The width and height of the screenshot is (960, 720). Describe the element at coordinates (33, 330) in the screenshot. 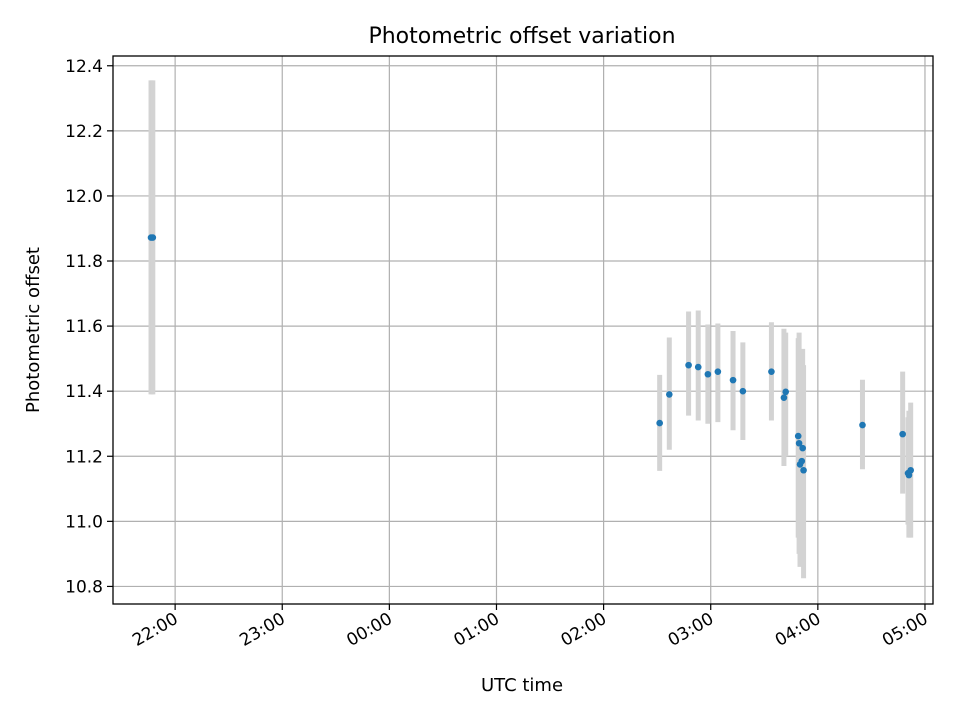

I see `y-axis-label: Photometric offset` at that location.